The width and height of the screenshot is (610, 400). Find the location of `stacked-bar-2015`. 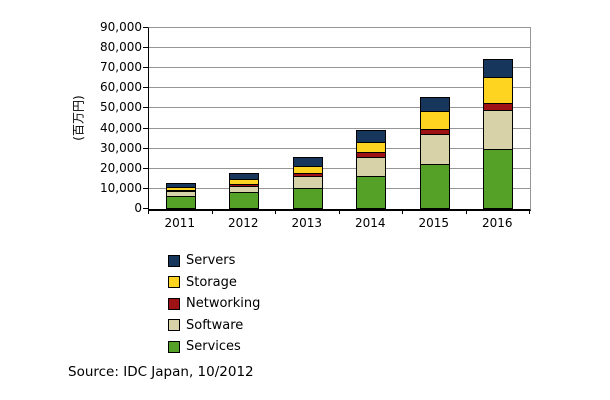

stacked-bar-2015 is located at coordinates (434, 153).